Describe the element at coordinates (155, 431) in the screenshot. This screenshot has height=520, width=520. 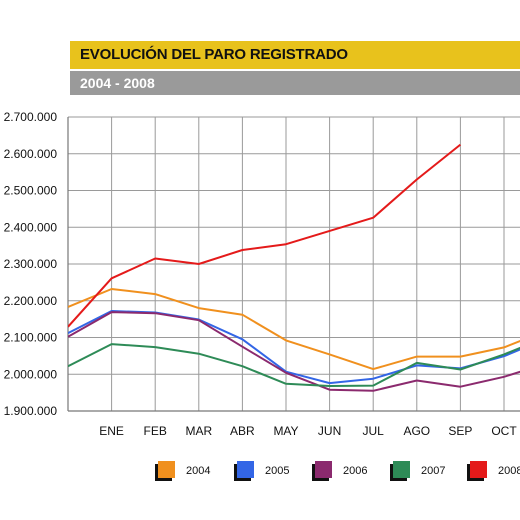
I see `x-tick-label: FEB` at that location.